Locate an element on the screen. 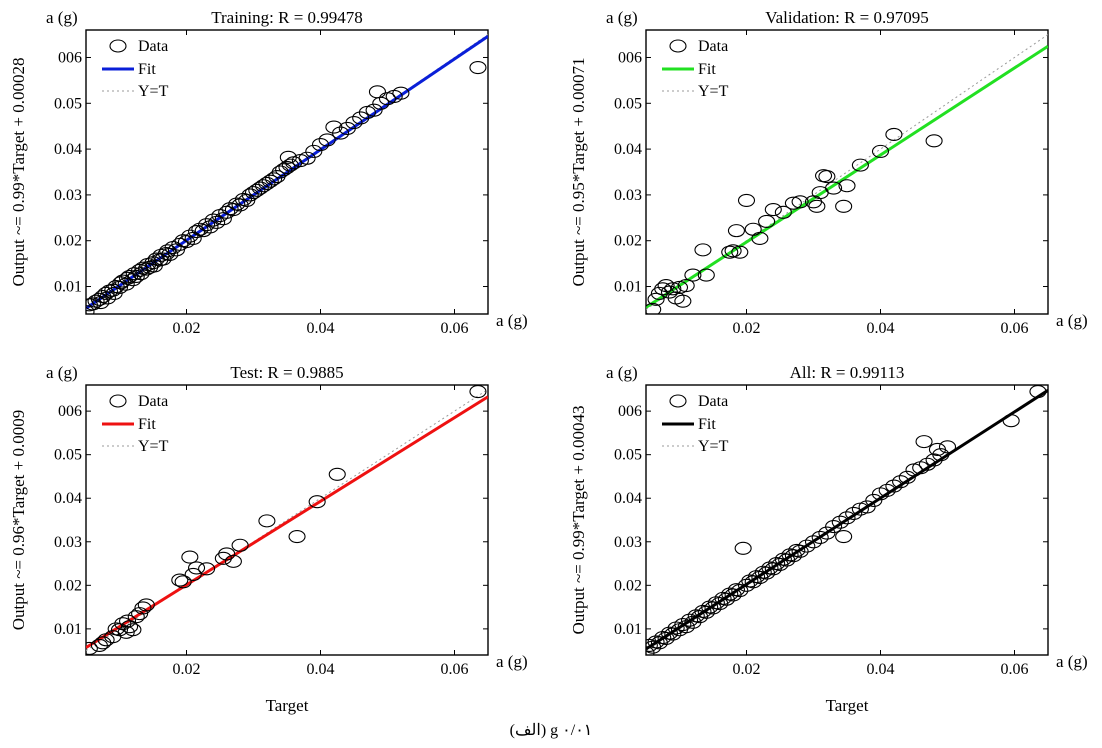  y-axis-label: Output ~= 0.95*Target + 0.00071 is located at coordinates (578, 172).